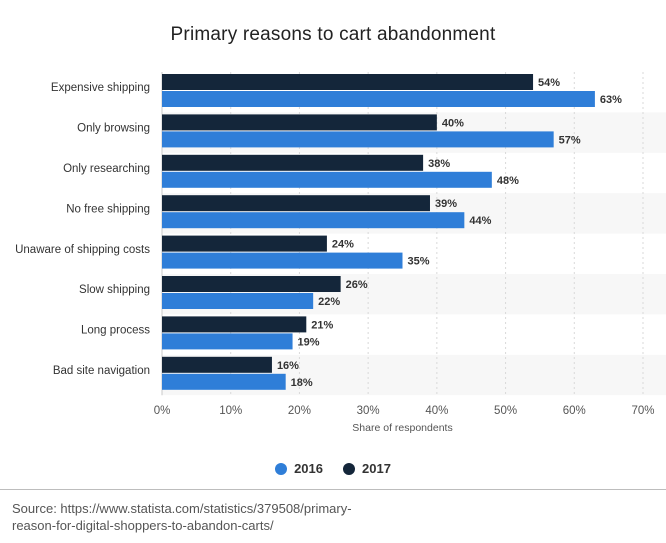  What do you see at coordinates (100, 88) in the screenshot?
I see `category-label: Expensive shipping` at bounding box center [100, 88].